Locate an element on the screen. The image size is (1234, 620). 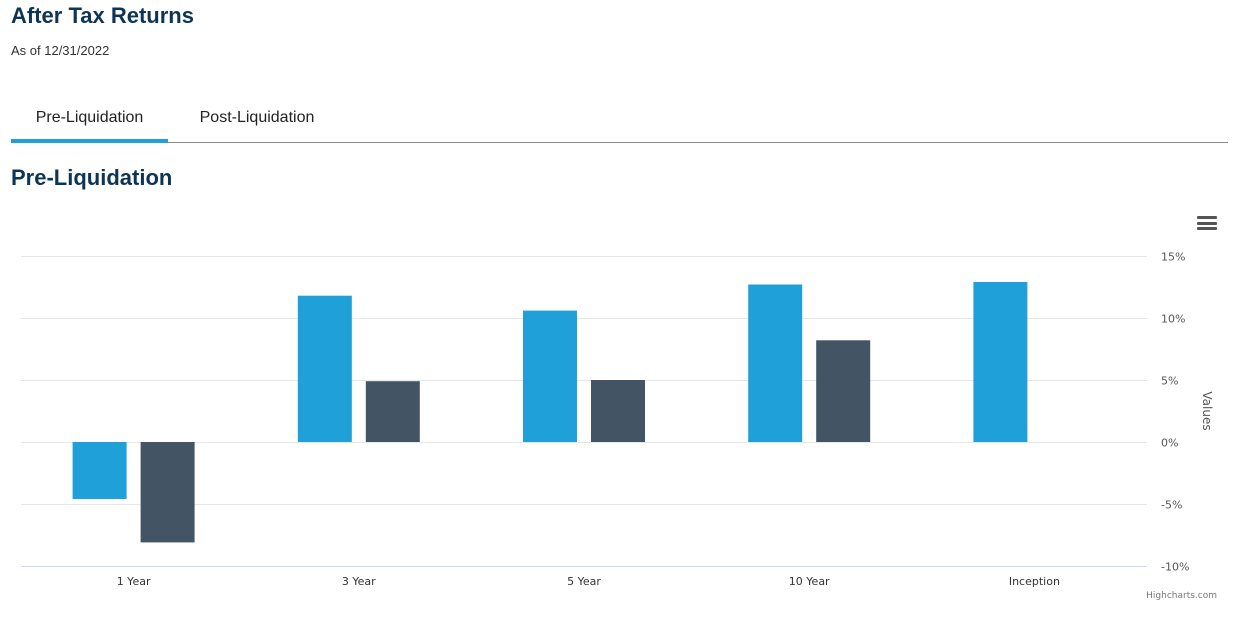
x-tick-label: 3 Year is located at coordinates (359, 581).